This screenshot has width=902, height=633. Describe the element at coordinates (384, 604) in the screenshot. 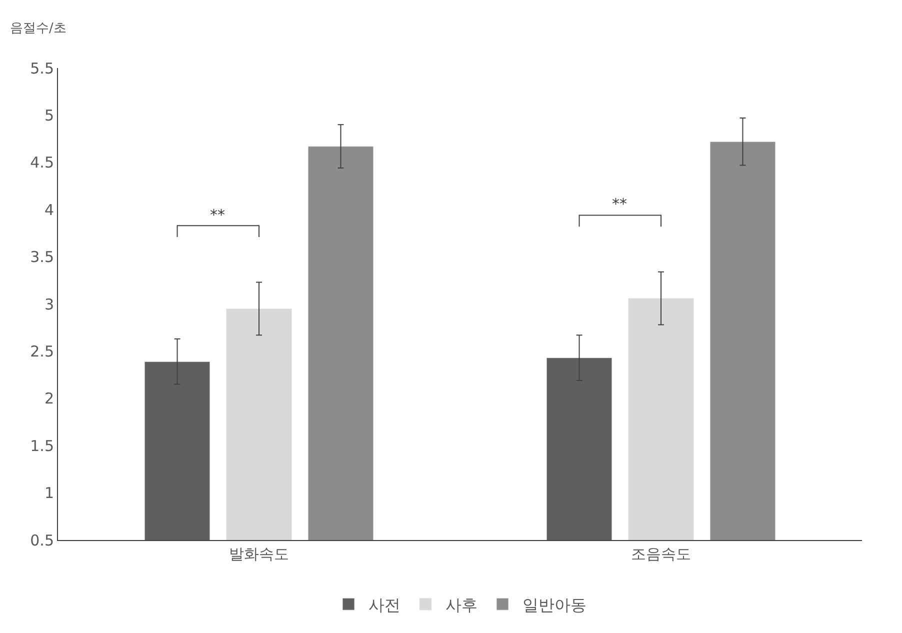

I see `legend-label: 사전` at that location.